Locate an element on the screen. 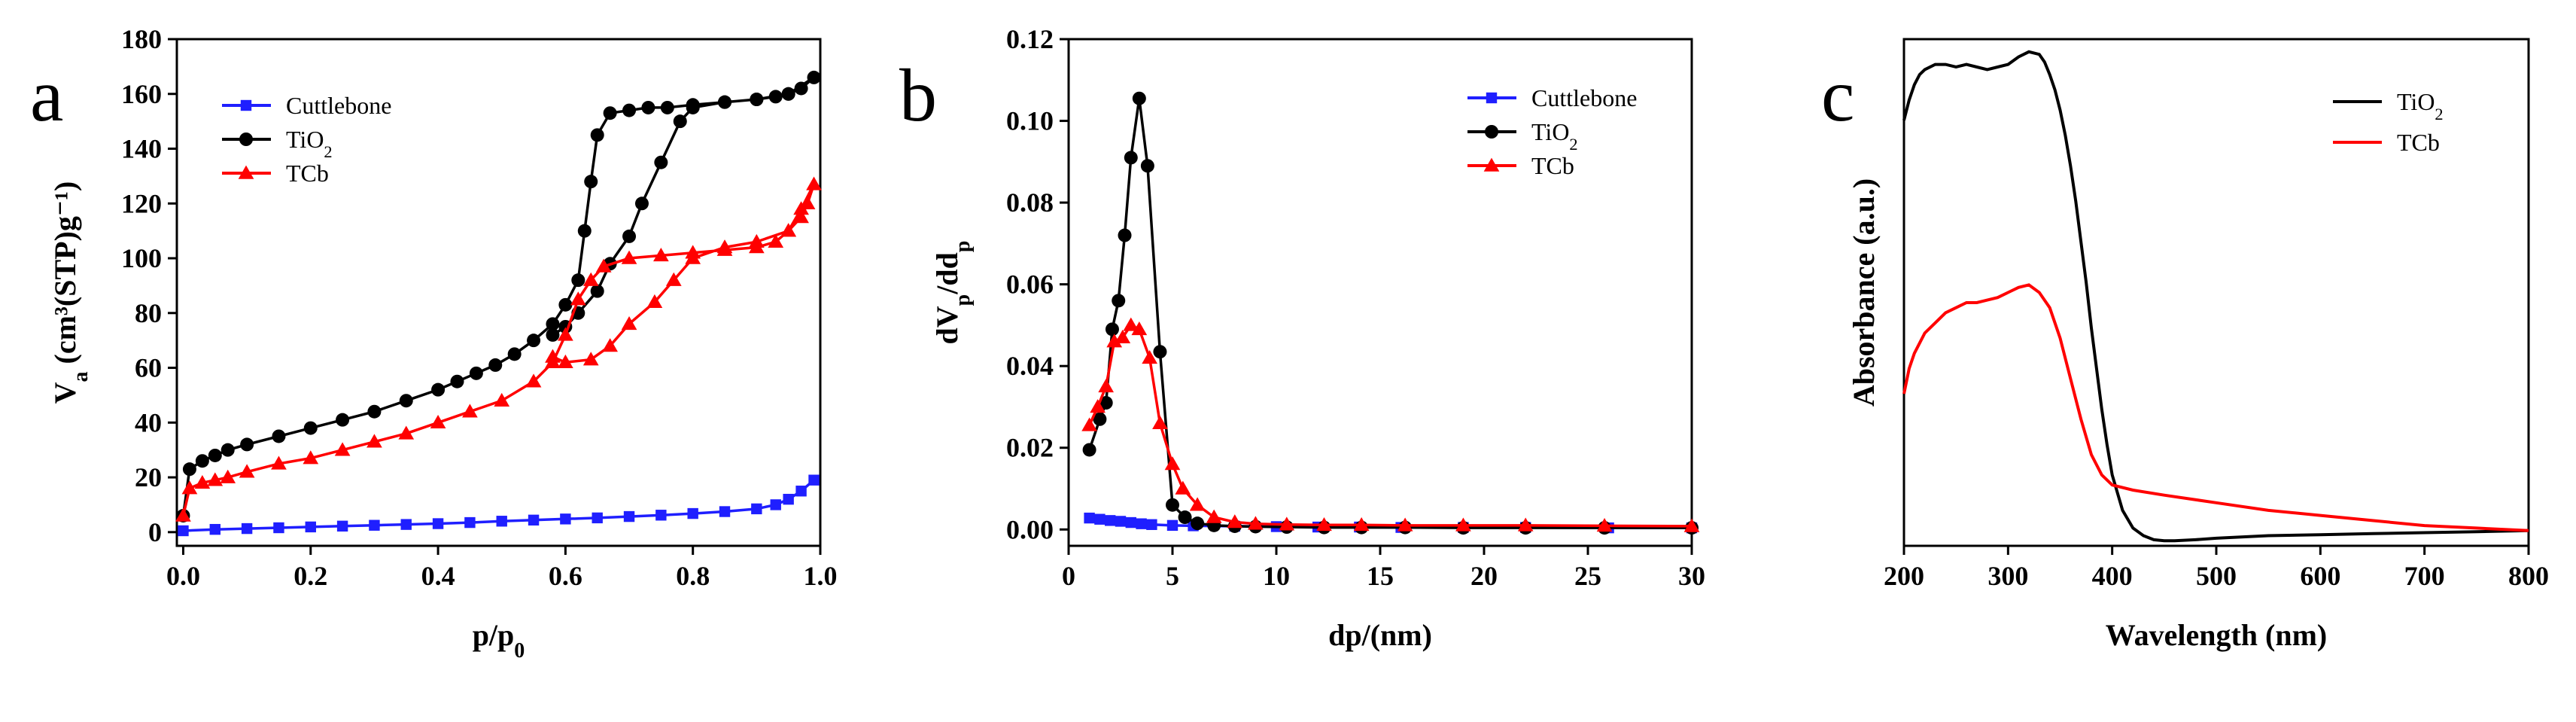 This screenshot has height=722, width=2576. panel-a-letter: a is located at coordinates (46, 95).